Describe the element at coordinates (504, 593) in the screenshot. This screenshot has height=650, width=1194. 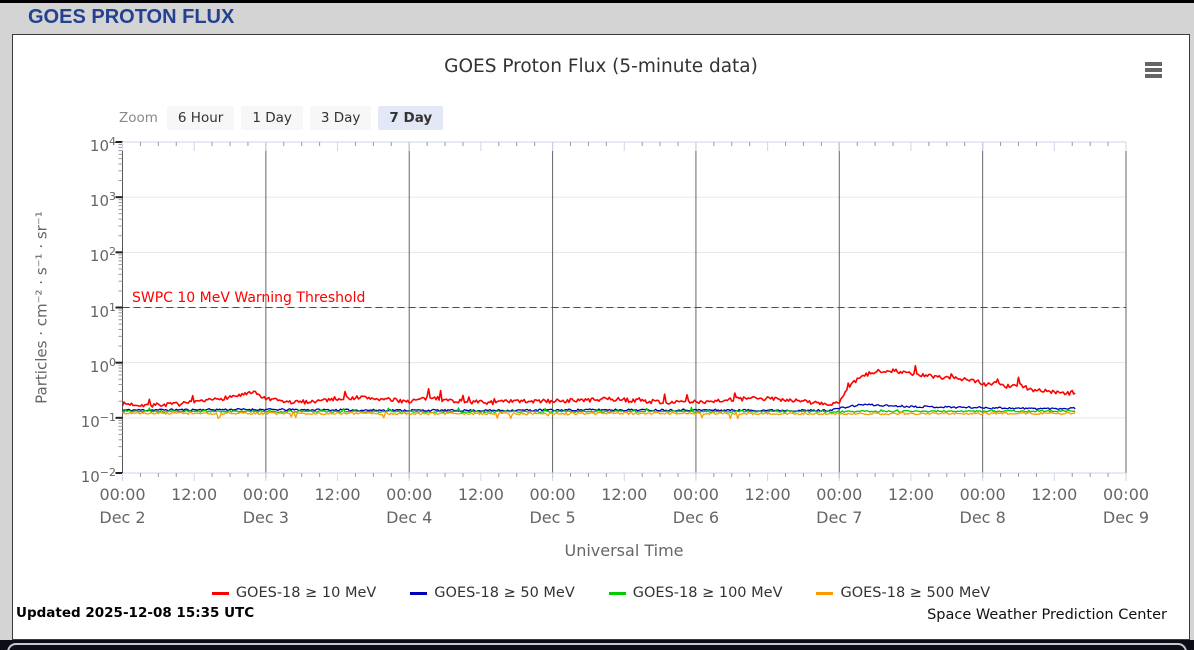
I see `legend-label: GOES-18 ≥ 50 MeV` at that location.